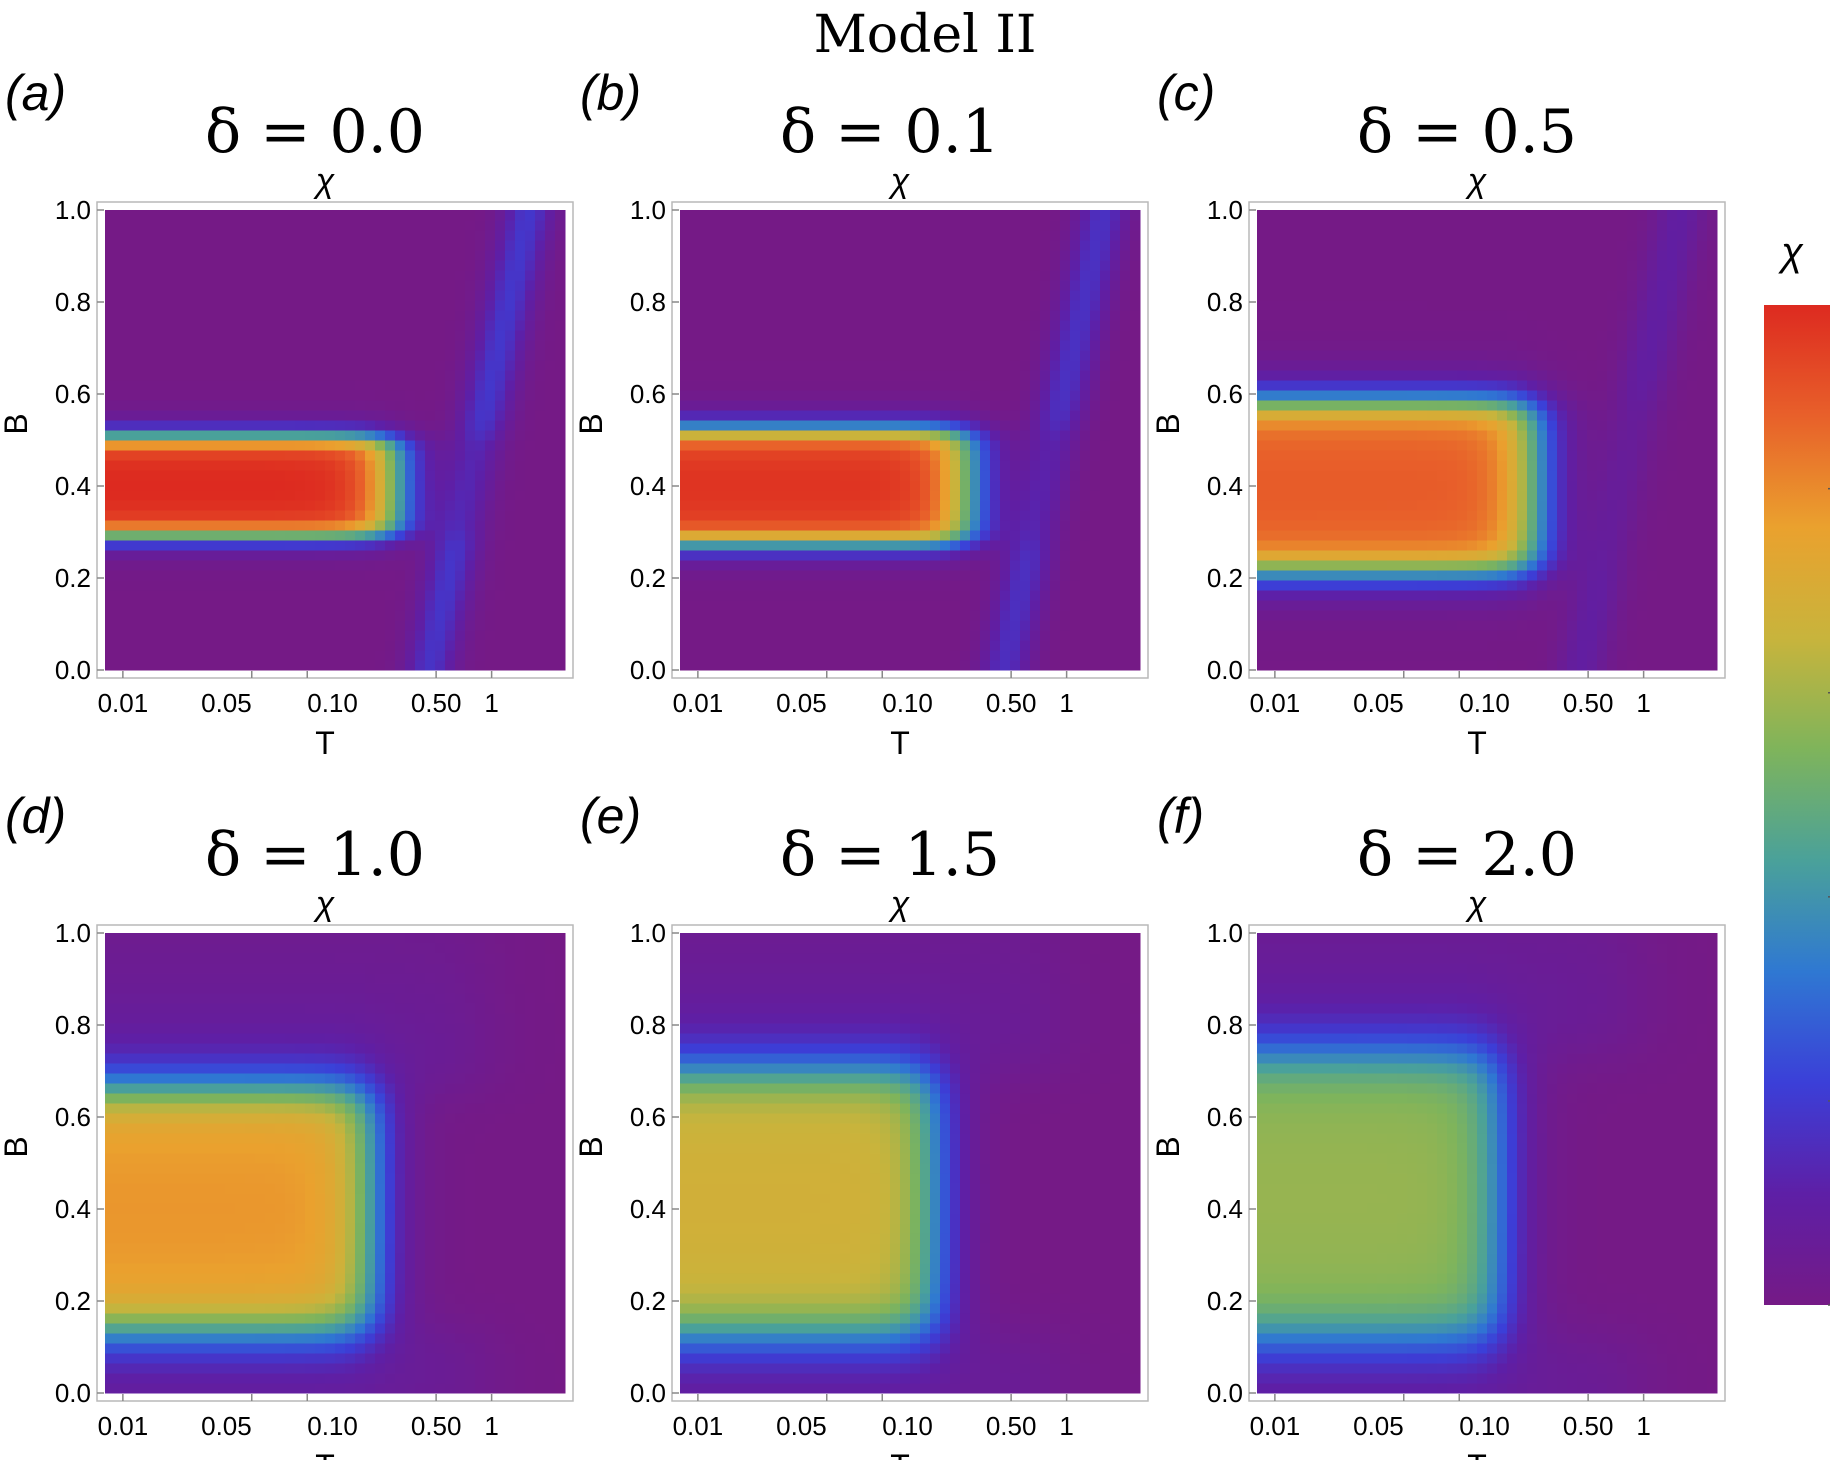  Describe the element at coordinates (335, 440) in the screenshot. I see `plot-frame` at that location.